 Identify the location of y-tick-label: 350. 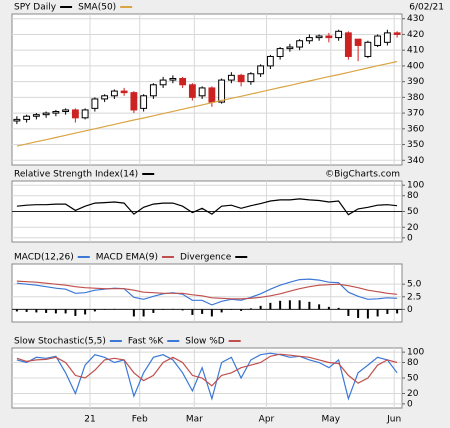
(415, 145).